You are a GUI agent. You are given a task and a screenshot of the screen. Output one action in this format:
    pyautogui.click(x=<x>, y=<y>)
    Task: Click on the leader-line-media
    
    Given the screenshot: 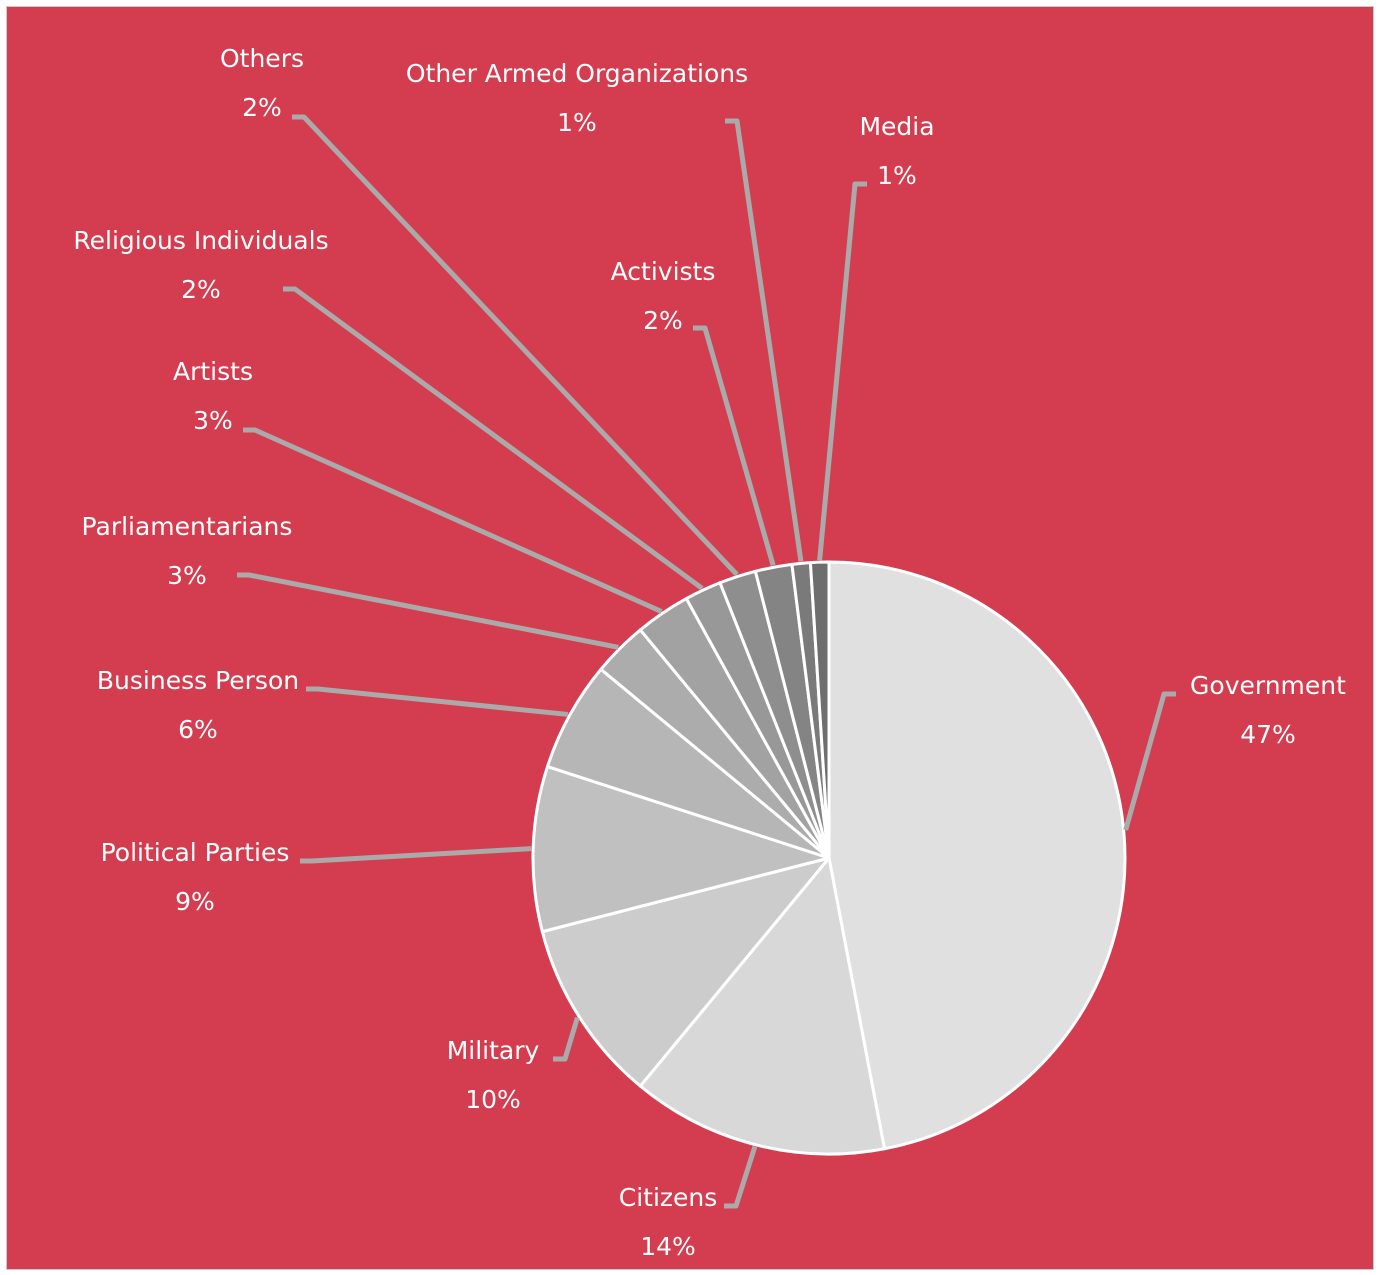 What is the action you would take?
    pyautogui.click(x=842, y=371)
    